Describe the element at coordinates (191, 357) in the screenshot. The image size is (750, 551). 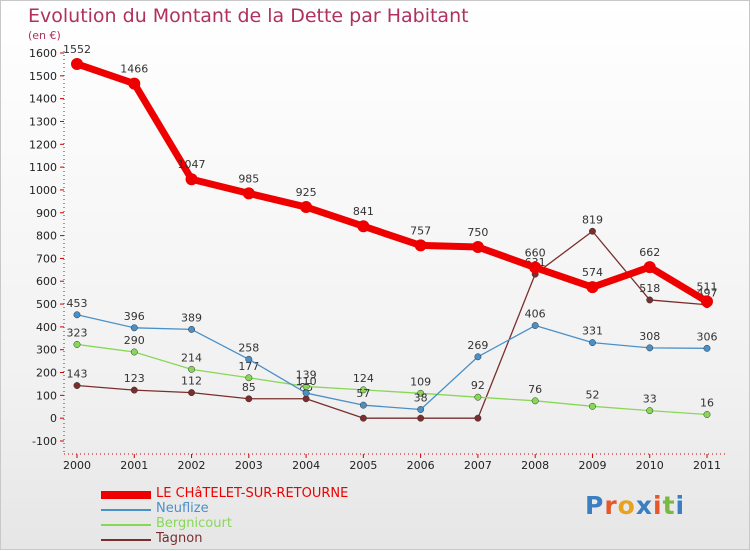
I see `data-label: 214` at that location.